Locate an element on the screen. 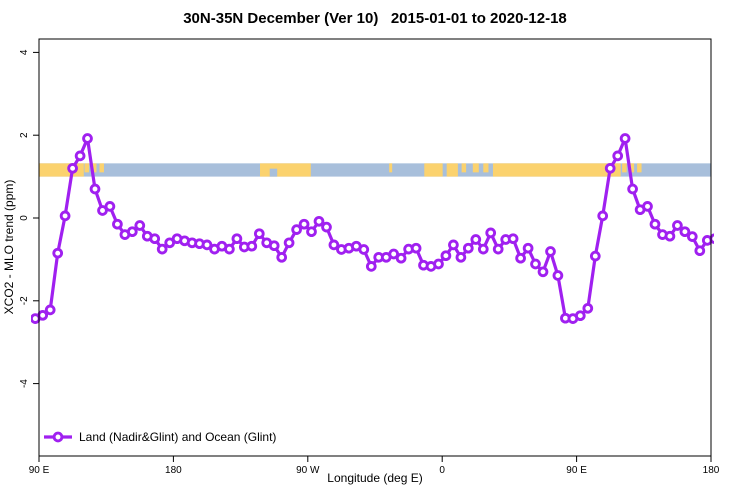 The width and height of the screenshot is (750, 500). legend-marker-sample is located at coordinates (58, 437).